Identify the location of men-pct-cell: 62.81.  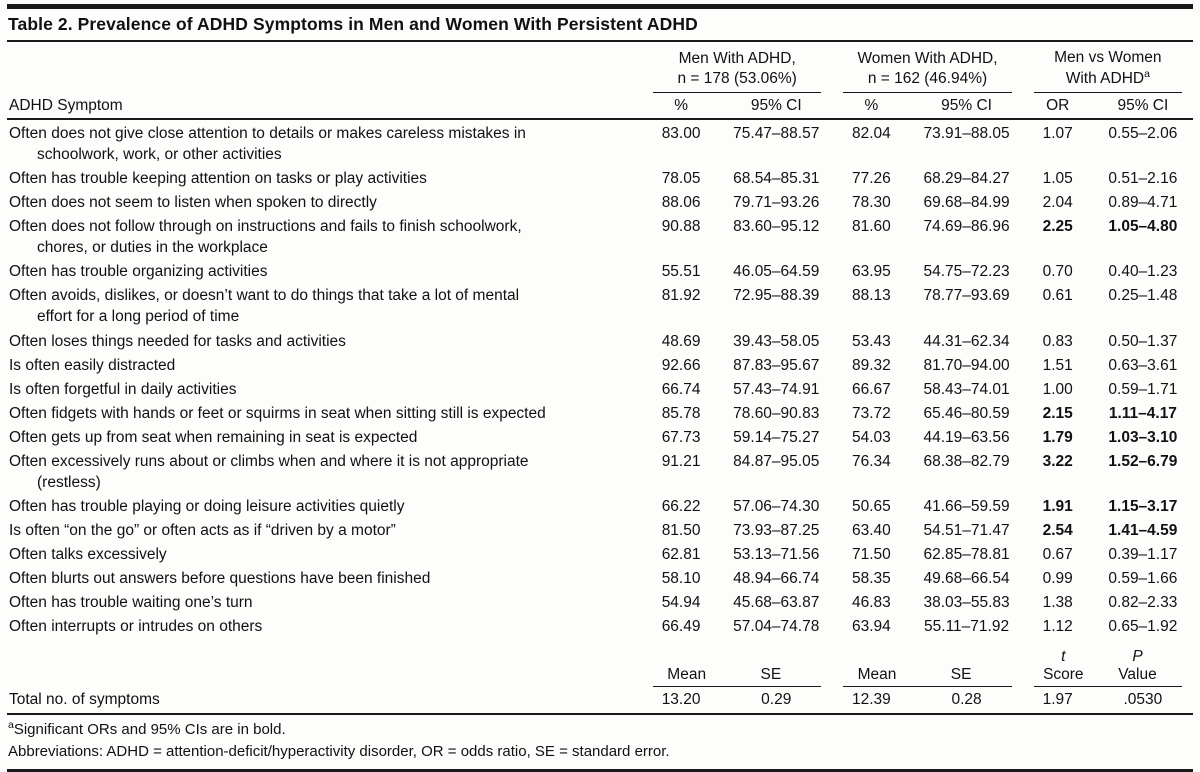
(681, 555).